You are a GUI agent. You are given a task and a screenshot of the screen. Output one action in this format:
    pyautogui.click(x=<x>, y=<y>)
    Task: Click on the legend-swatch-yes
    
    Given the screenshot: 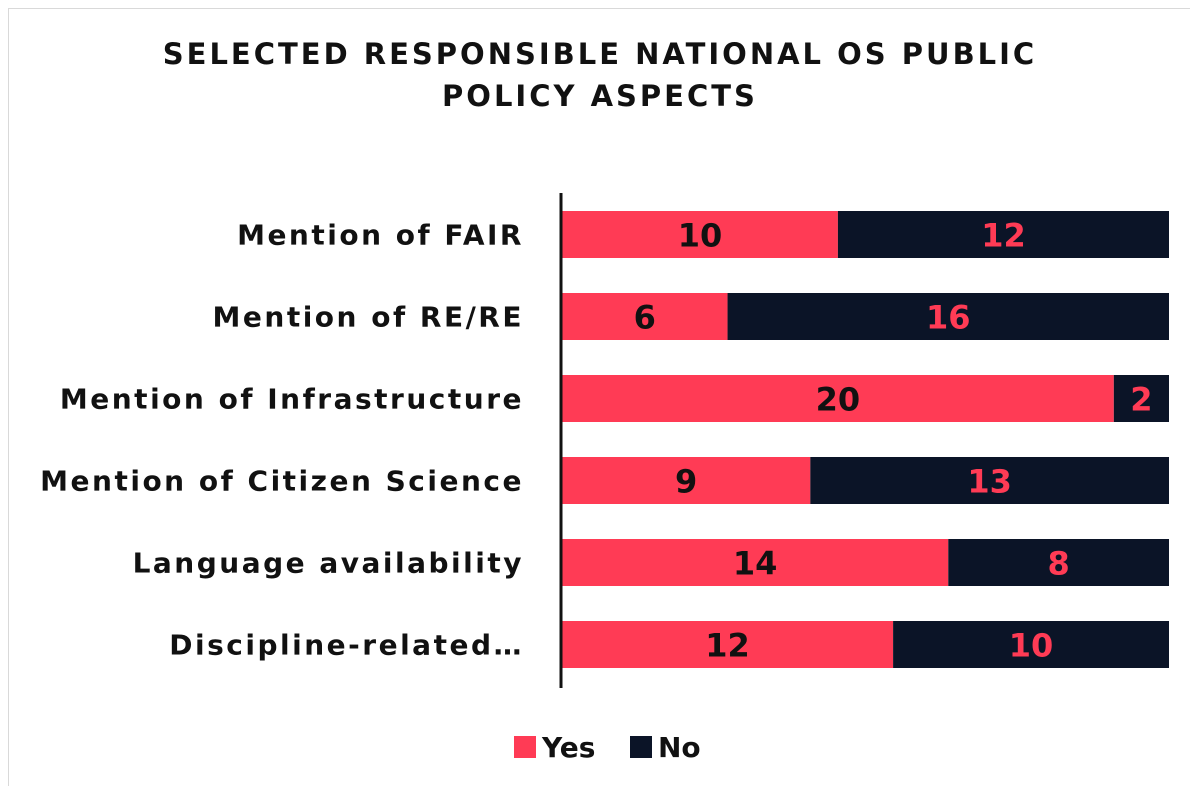 What is the action you would take?
    pyautogui.click(x=525, y=747)
    